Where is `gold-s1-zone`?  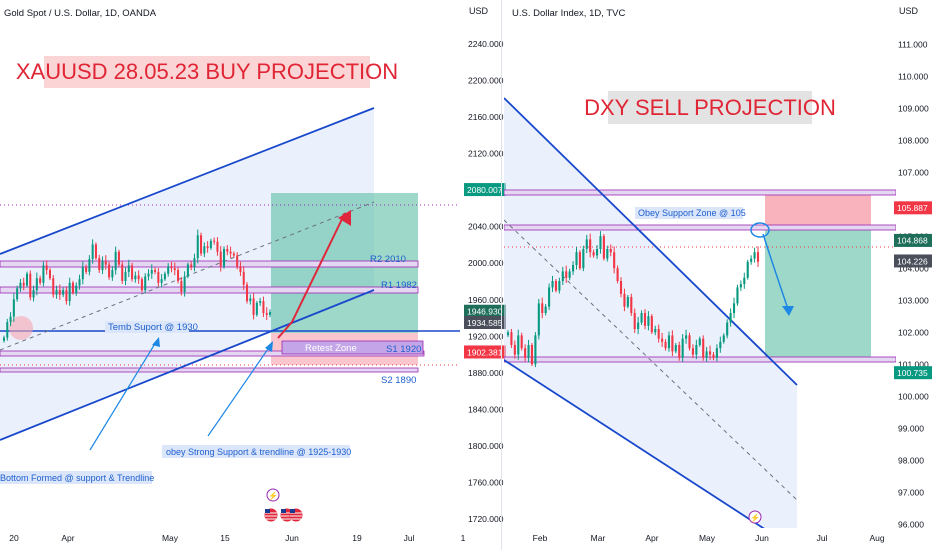
gold-s1-zone is located at coordinates (212, 353).